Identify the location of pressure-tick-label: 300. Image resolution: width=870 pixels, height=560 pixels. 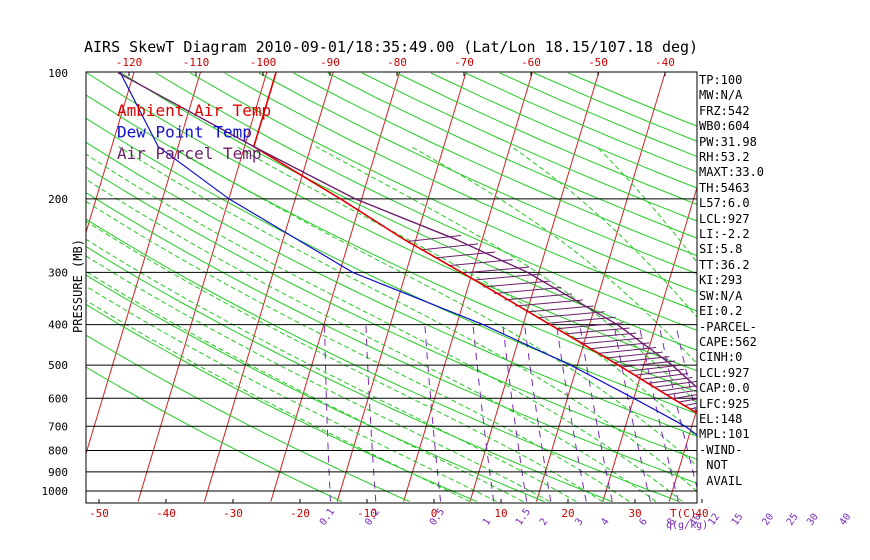
(58, 272).